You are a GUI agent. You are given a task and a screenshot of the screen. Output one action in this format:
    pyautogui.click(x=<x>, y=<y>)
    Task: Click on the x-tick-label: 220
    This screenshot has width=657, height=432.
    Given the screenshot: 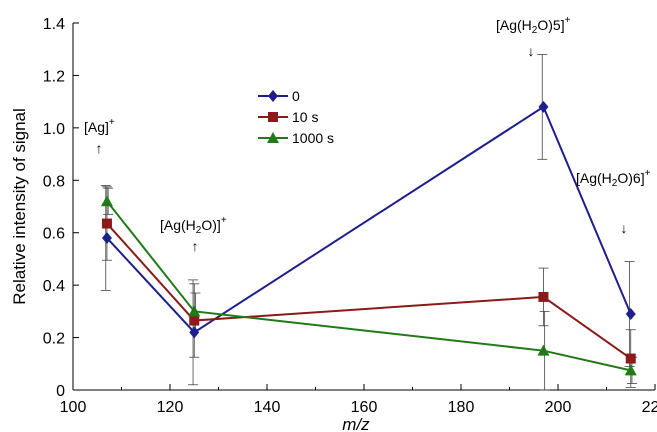 What is the action you would take?
    pyautogui.click(x=649, y=407)
    